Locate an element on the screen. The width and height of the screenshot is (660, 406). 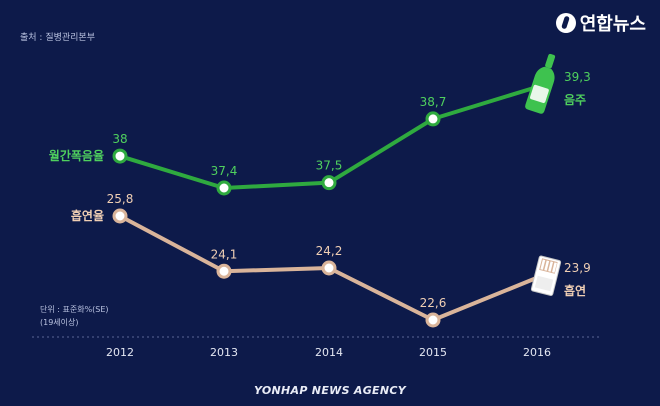
data-label: 38 is located at coordinates (119, 139).